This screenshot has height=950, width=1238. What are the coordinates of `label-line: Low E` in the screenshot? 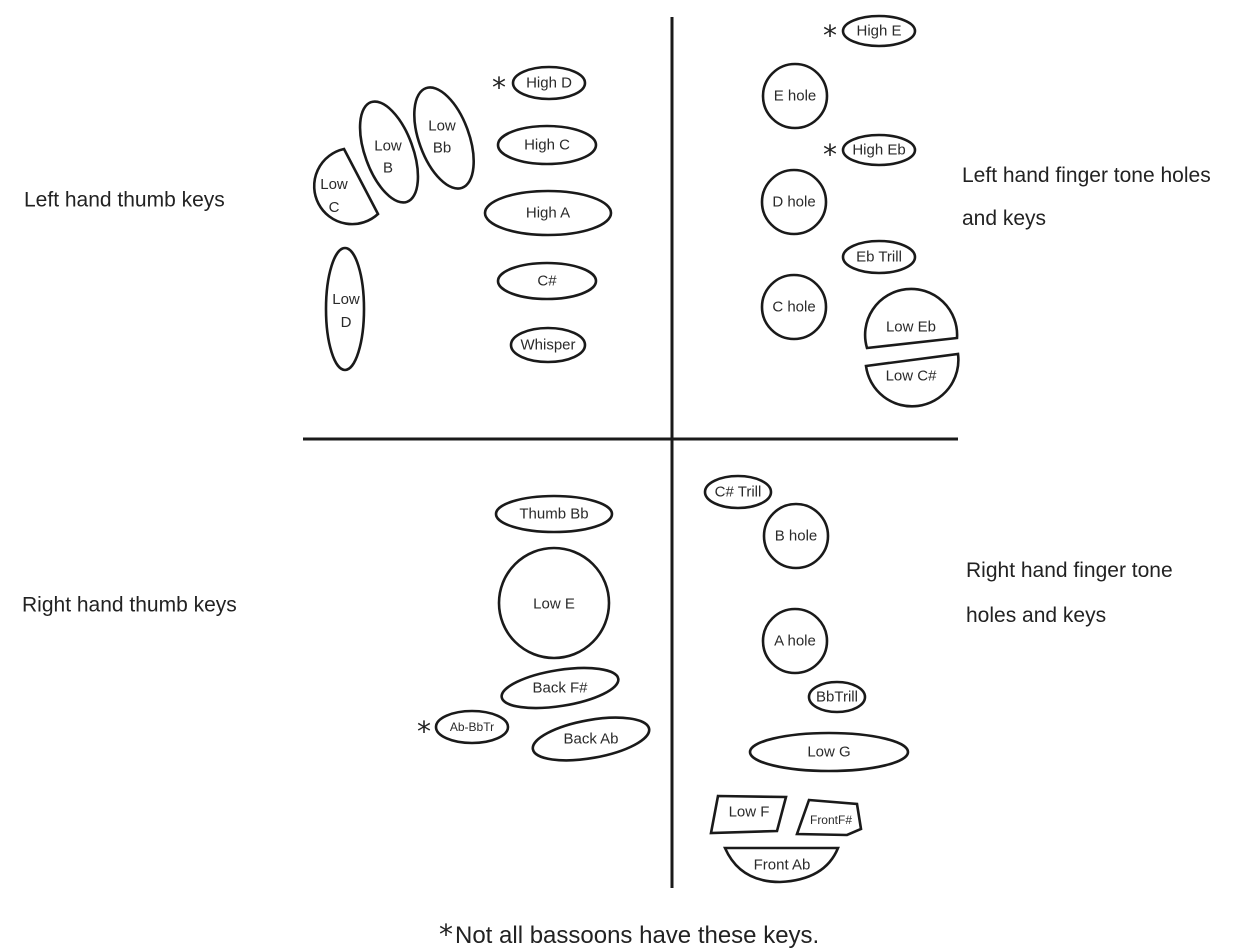 It's located at (554, 604).